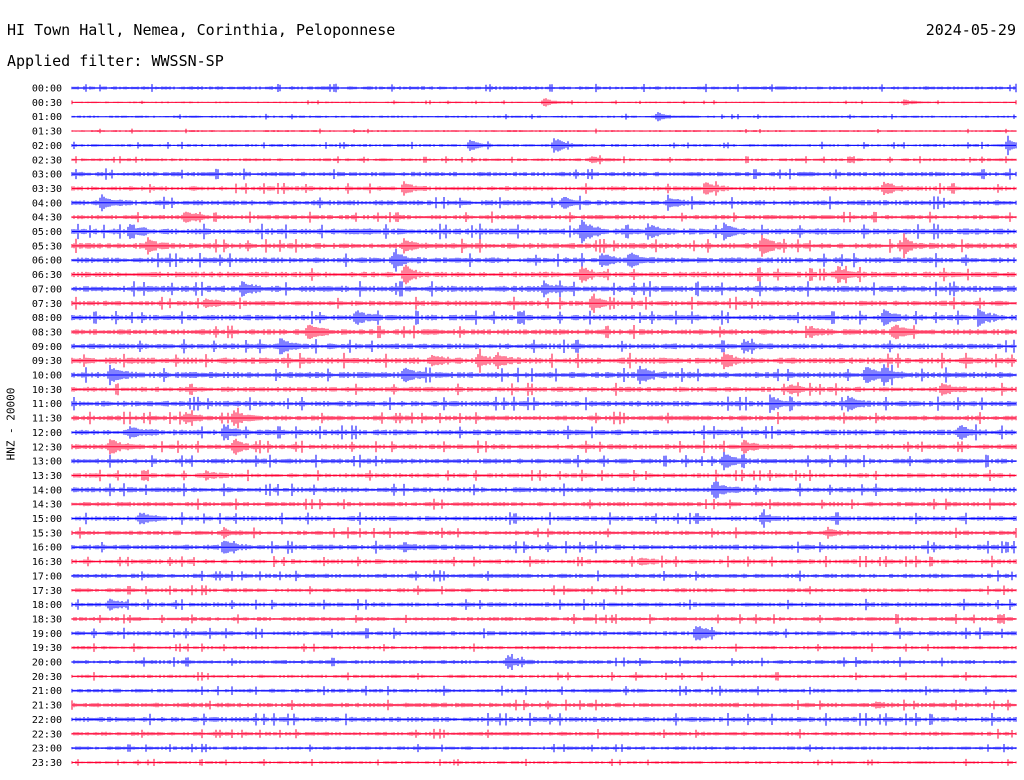  What do you see at coordinates (47, 548) in the screenshot?
I see `row-time-label: 16:00` at bounding box center [47, 548].